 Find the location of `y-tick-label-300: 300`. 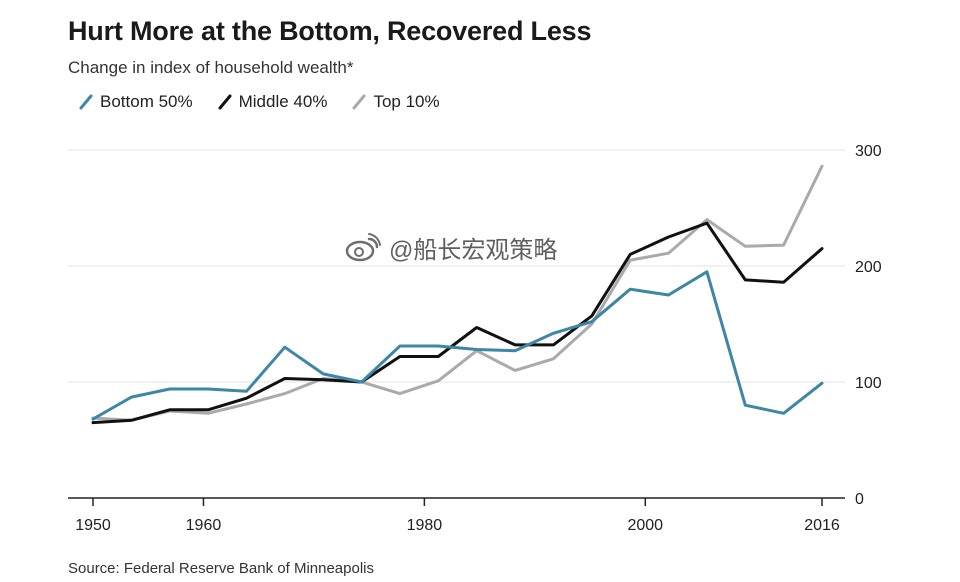

y-tick-label-300: 300 is located at coordinates (868, 151).